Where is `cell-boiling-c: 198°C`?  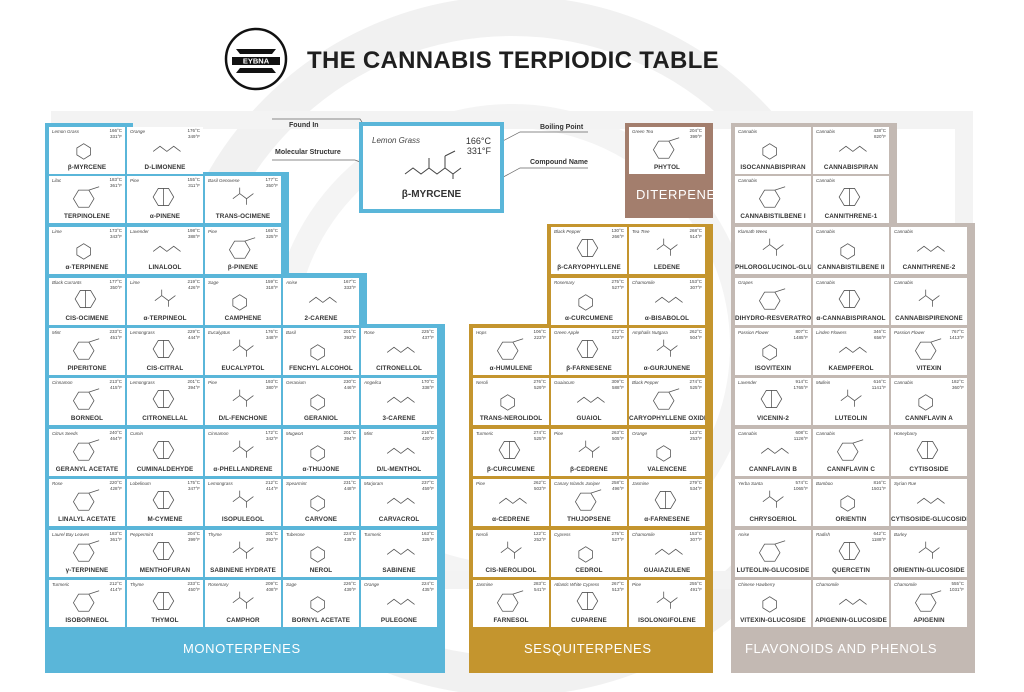 cell-boiling-c: 198°C is located at coordinates (193, 230).